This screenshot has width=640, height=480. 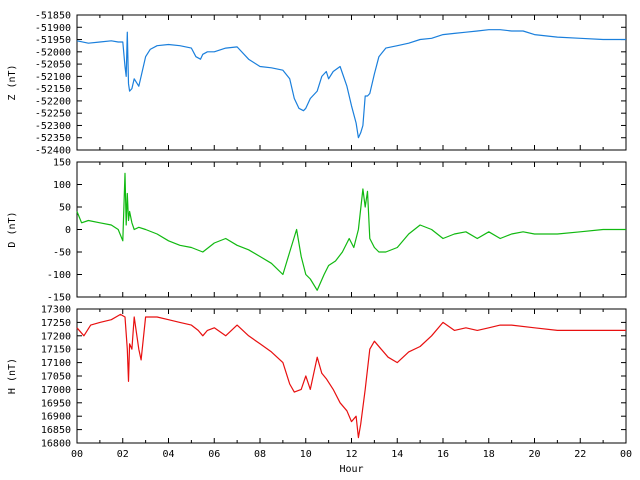 What do you see at coordinates (68, 230) in the screenshot?
I see `d-ytick-label: 0` at bounding box center [68, 230].